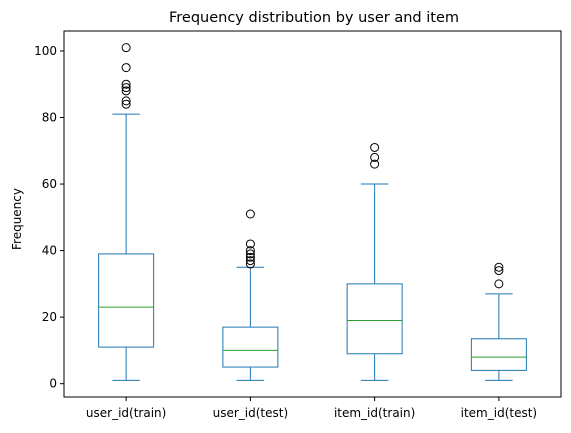 This screenshot has height=433, width=571. I want to click on y-tick-label: 20, so click(49, 317).